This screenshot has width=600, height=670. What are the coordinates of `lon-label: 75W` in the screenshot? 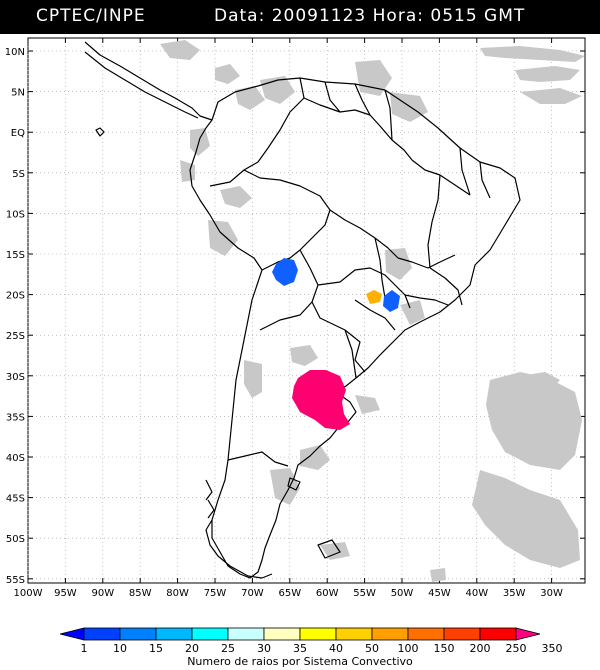 It's located at (215, 593).